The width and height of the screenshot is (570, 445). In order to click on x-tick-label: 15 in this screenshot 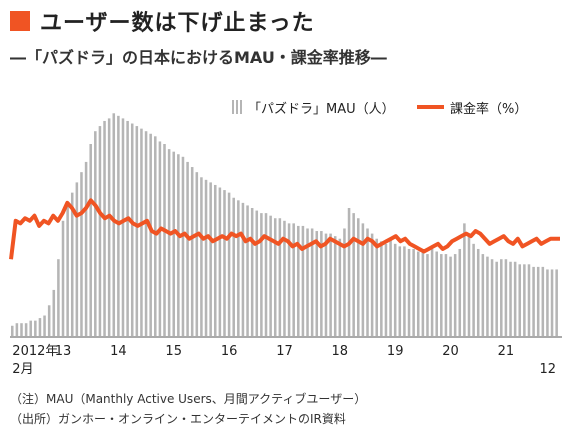, I will do `click(173, 351)`.